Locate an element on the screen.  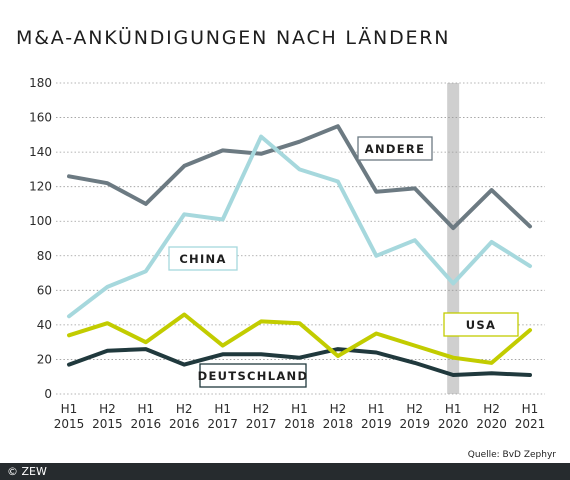
series-label-text: ANDERE is located at coordinates (395, 149).